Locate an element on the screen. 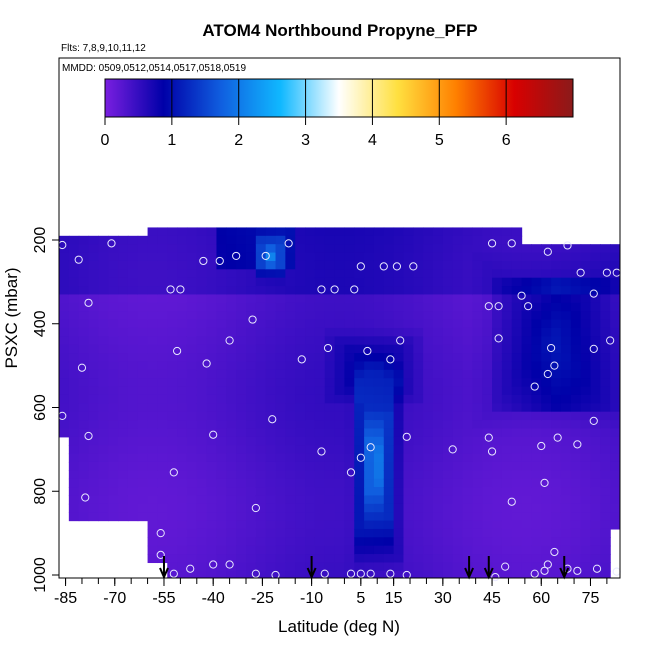 The height and width of the screenshot is (650, 650). flight-arrow-head is located at coordinates (311, 573).